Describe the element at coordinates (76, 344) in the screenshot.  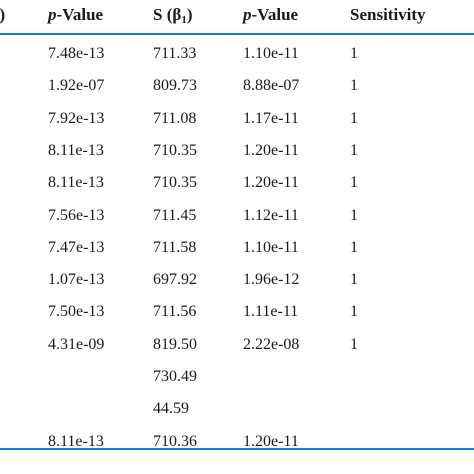
I see `p-value-1-cell: 4.31e-09` at that location.